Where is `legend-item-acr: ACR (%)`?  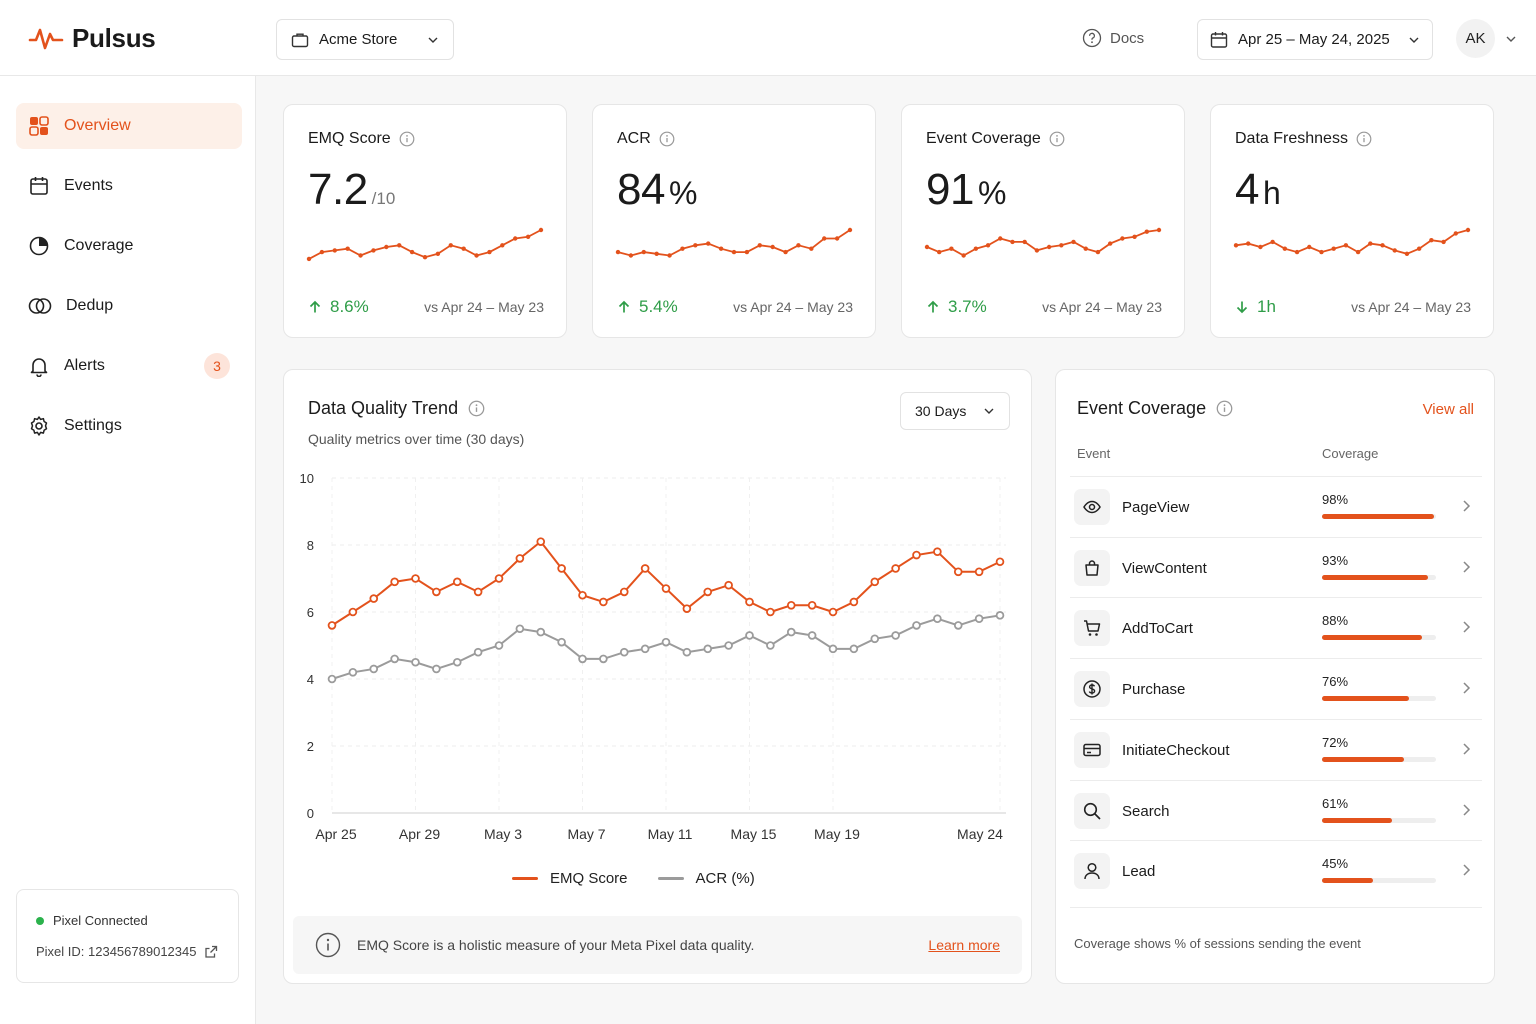 legend-item-acr: ACR (%) is located at coordinates (706, 878).